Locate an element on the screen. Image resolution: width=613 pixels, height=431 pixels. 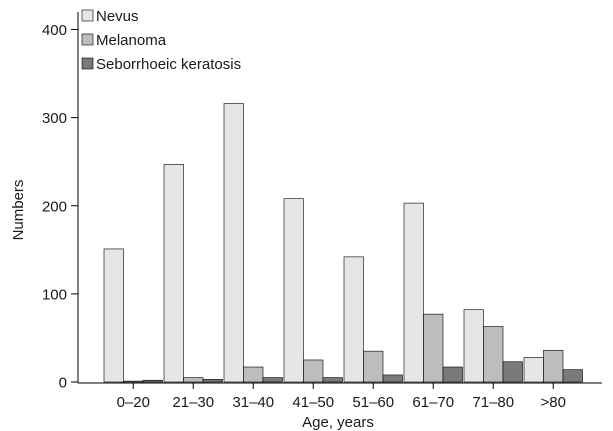
x-tick-label: 21–30 is located at coordinates (193, 402).